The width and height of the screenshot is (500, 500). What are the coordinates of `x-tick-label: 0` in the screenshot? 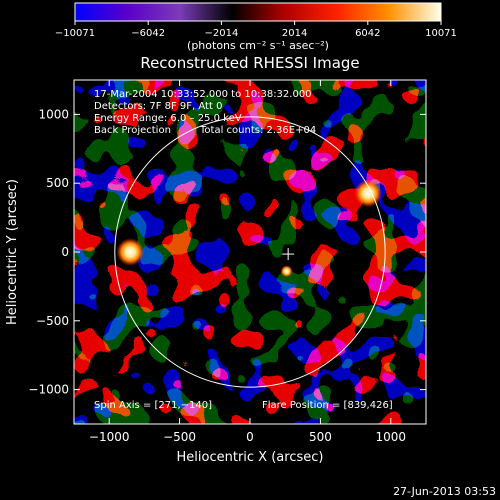 It's located at (250, 437).